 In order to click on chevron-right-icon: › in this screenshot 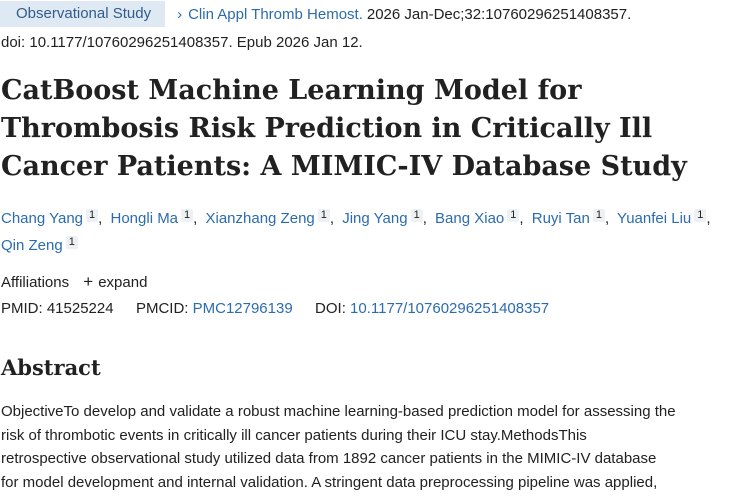, I will do `click(180, 14)`.